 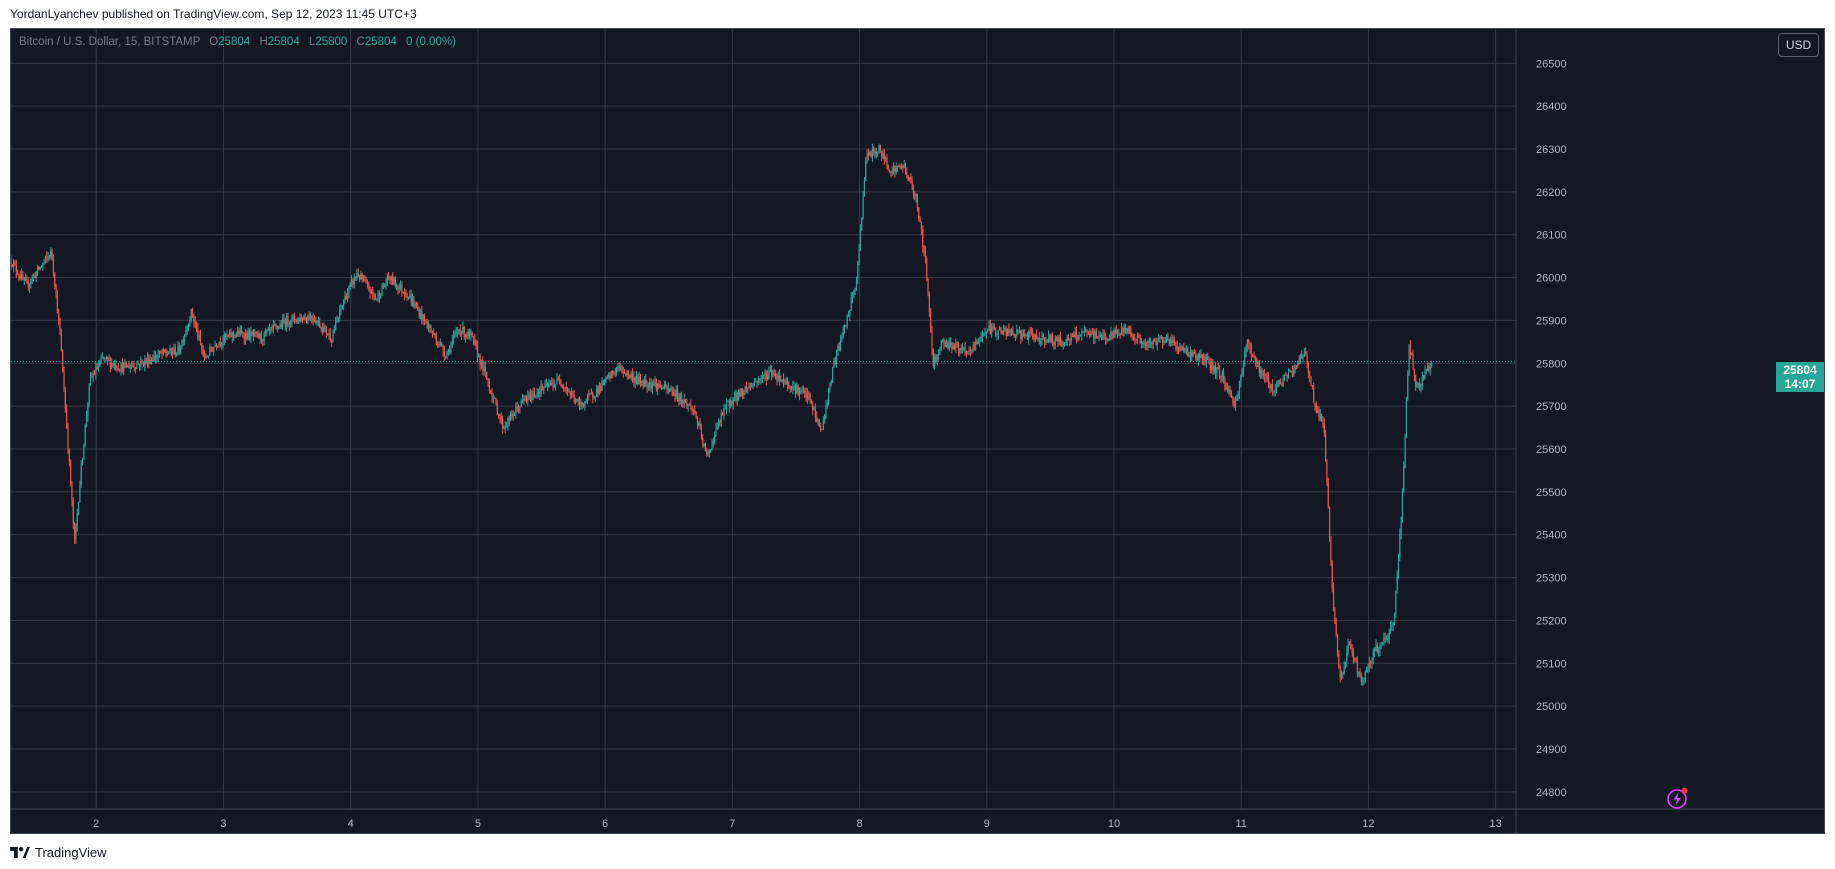 I want to click on time-tick-label: 4, so click(x=351, y=824).